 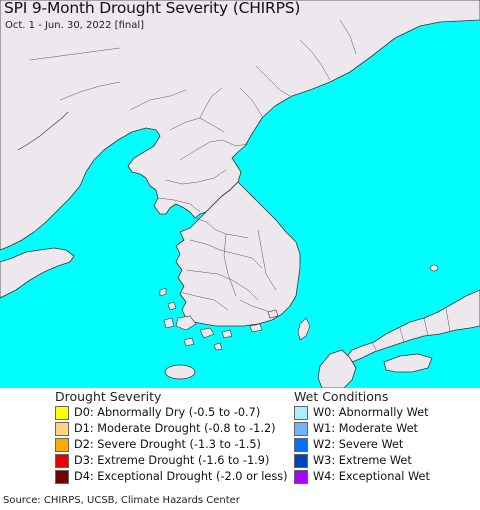 I want to click on legend-label-d3: D3: Extreme Drought (-1.6 to -1.9), so click(x=172, y=460).